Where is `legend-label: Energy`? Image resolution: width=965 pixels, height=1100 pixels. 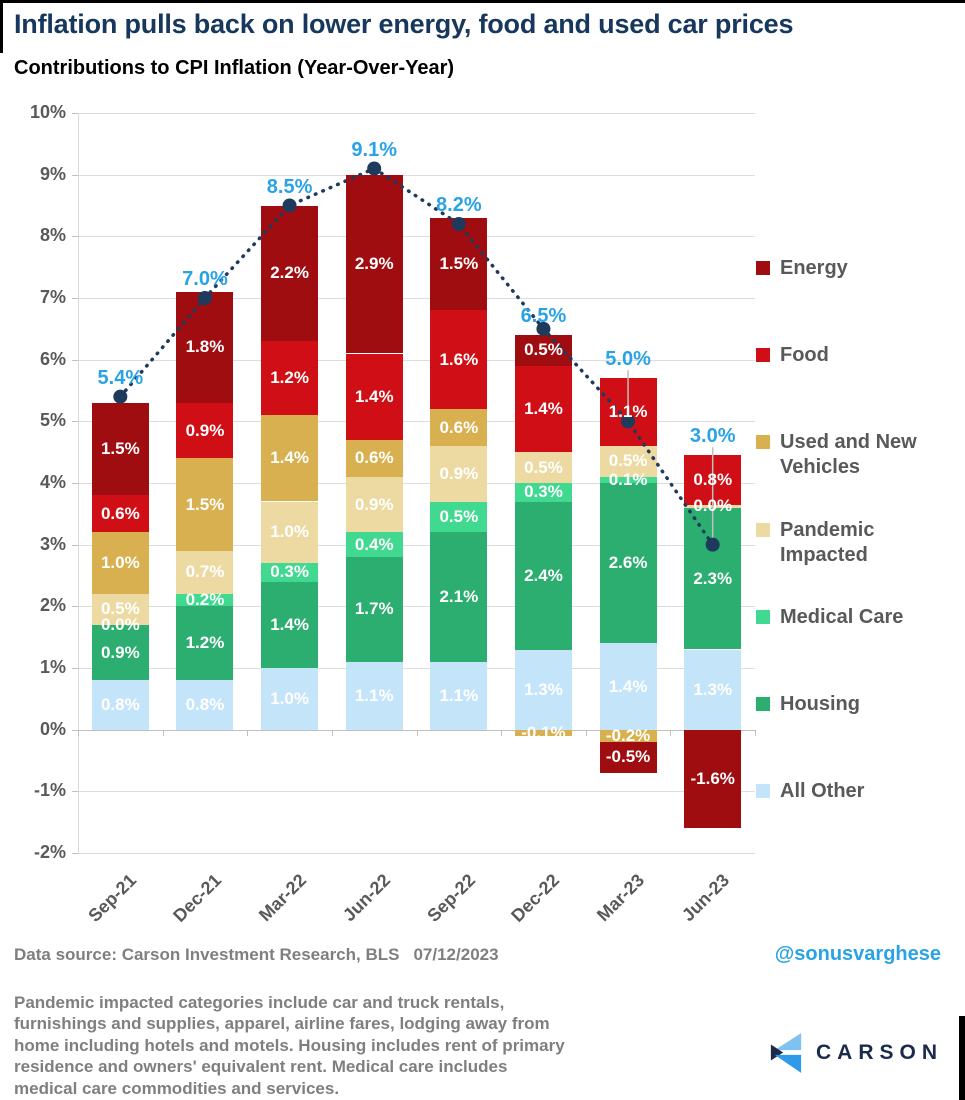
legend-label: Energy is located at coordinates (814, 268).